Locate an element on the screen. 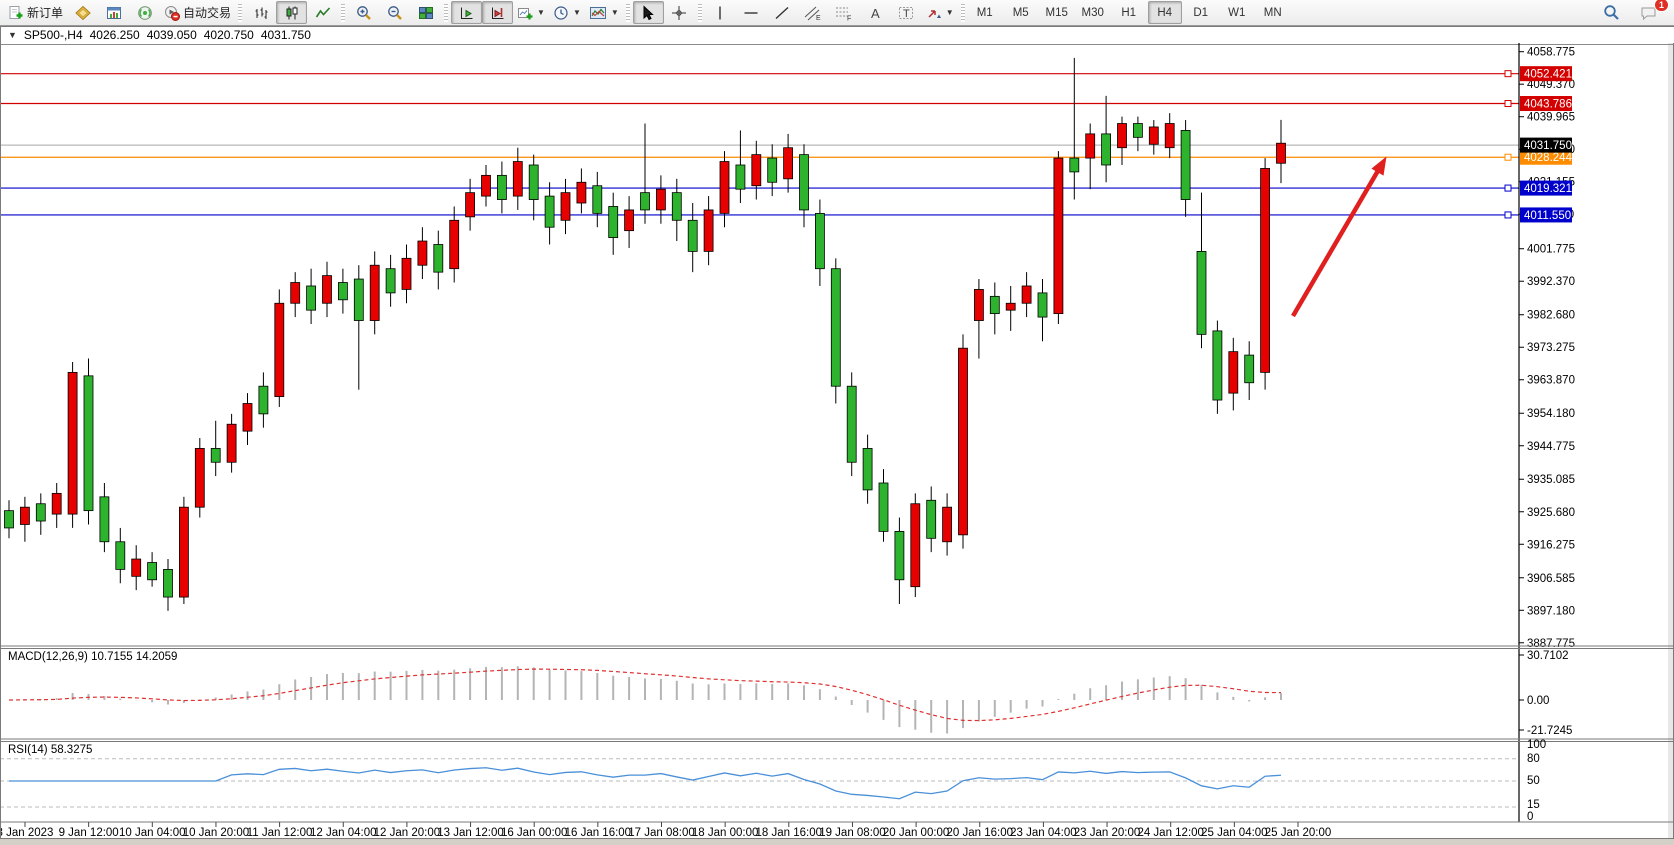  search-button is located at coordinates (1611, 12).